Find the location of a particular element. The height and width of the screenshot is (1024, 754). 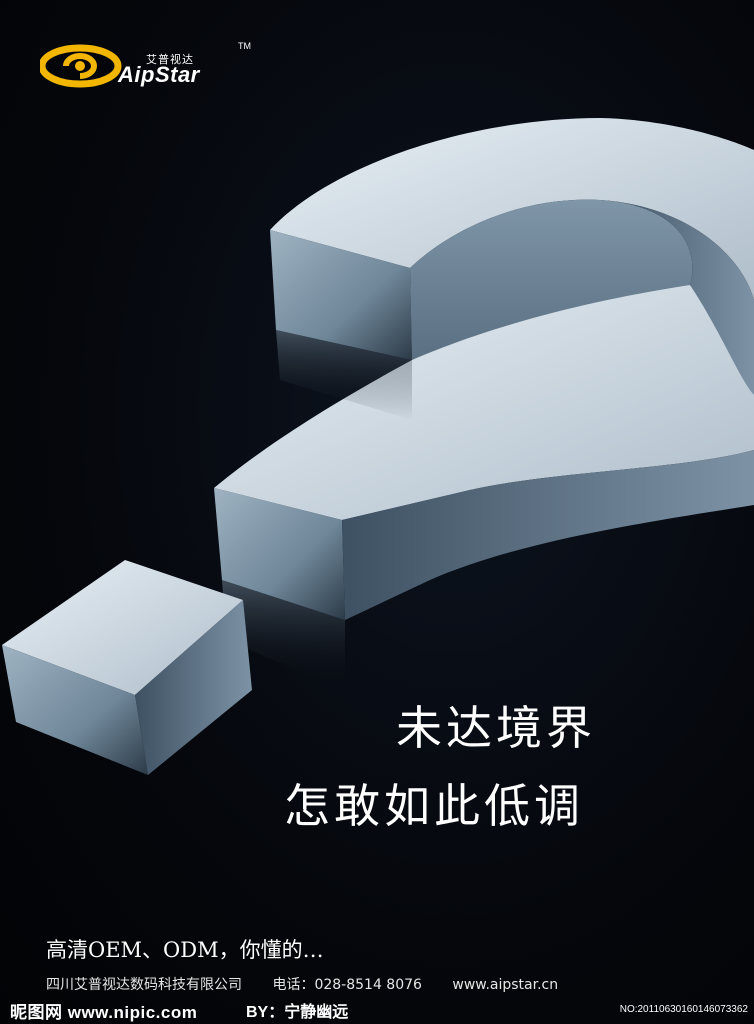

question-mark-top is located at coordinates (512, 209).